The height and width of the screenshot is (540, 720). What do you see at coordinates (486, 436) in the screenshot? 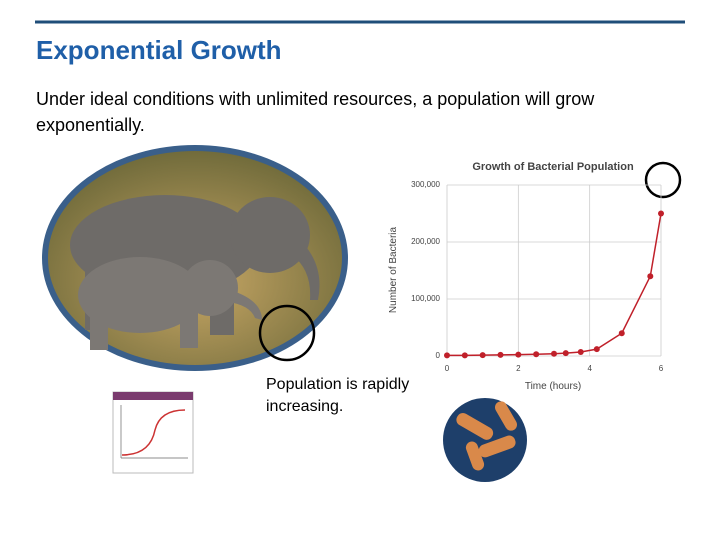
I see `bacteria` at bounding box center [486, 436].